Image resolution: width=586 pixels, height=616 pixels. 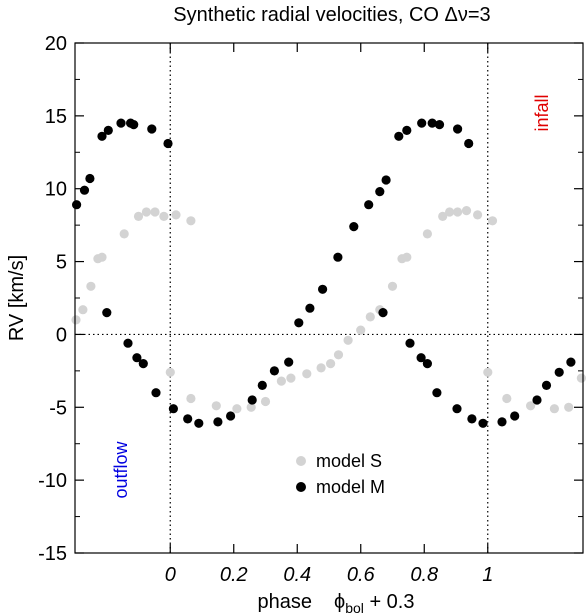 I want to click on y-tick-label-0: -15, so click(x=52, y=554).